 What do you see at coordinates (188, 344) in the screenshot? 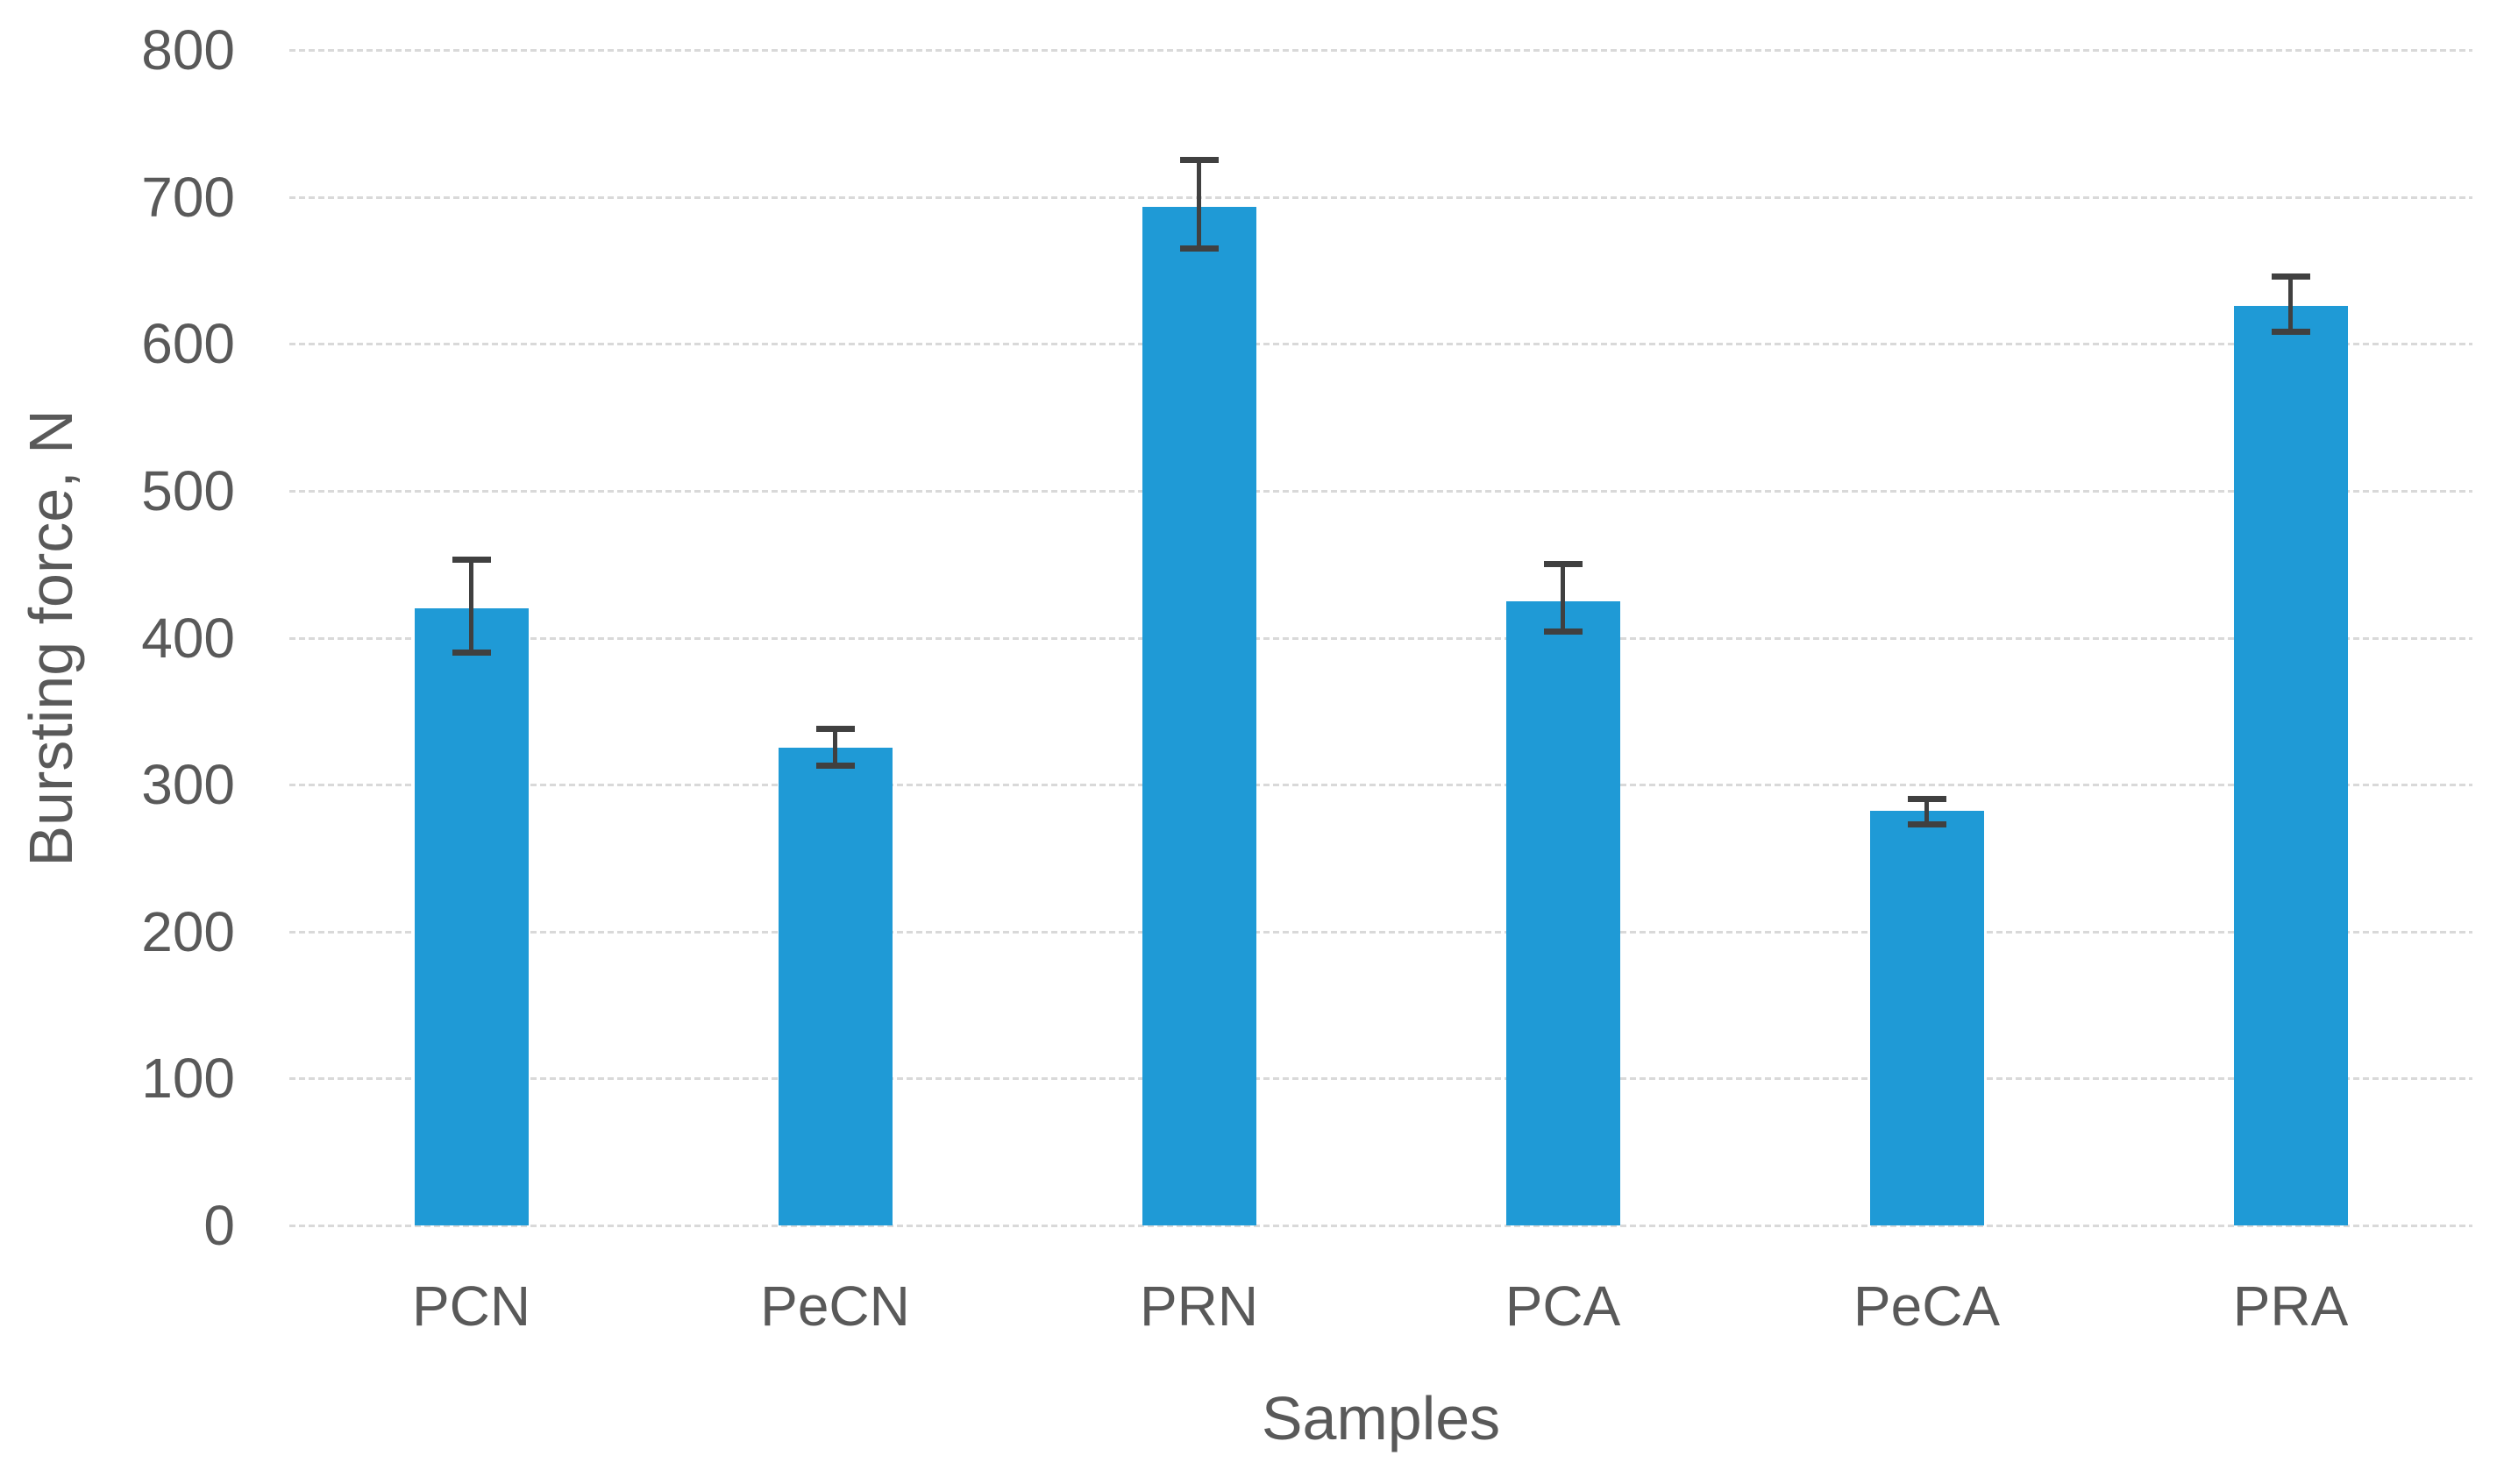
I see `y-tick-label: 600` at bounding box center [188, 344].